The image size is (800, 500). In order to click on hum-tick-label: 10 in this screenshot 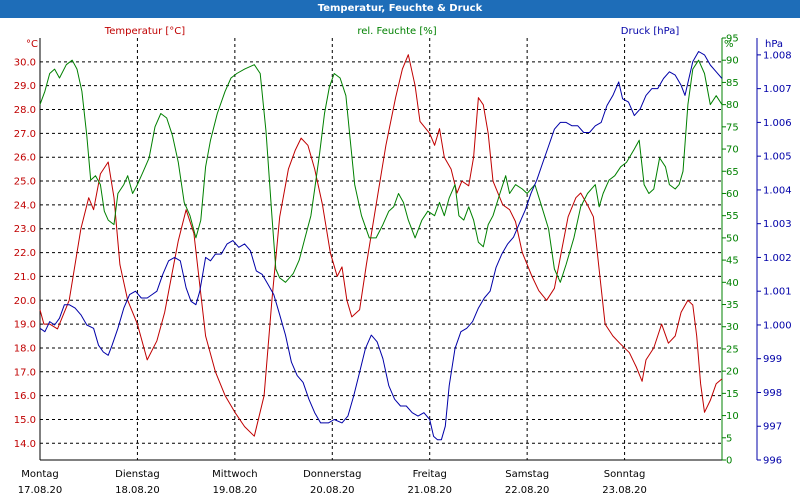, I will do `click(732, 416)`.